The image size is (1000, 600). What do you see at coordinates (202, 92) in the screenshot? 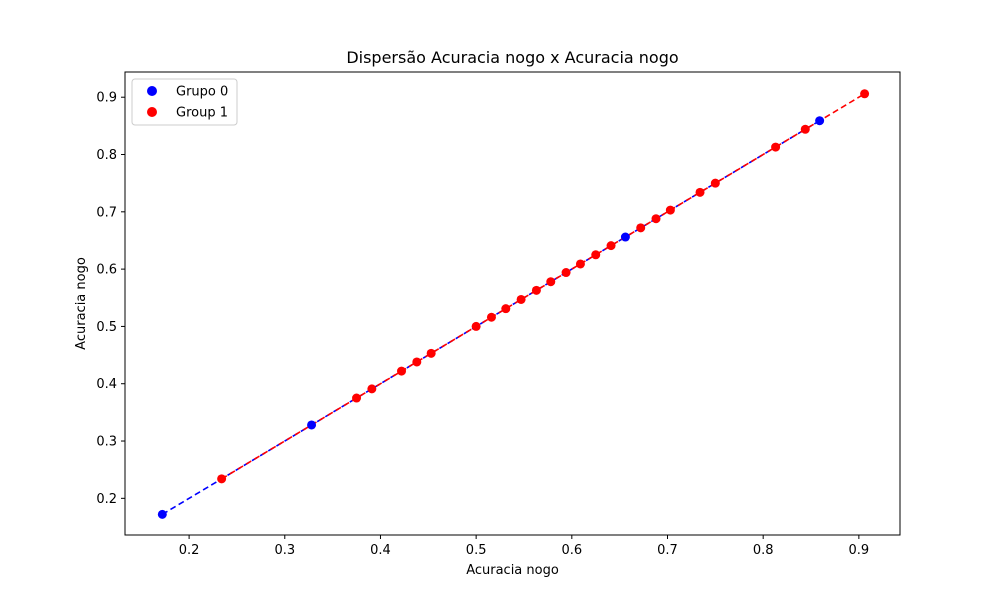
I see `legend-label-grupo-0: Grupo 0` at bounding box center [202, 92].